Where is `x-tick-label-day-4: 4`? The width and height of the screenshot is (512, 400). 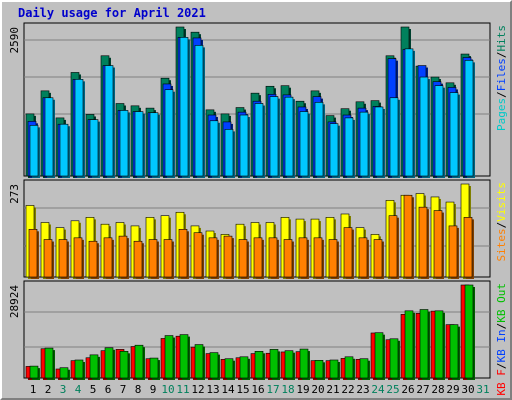
x-tick-label-day-4: 4 is located at coordinates (78, 389).